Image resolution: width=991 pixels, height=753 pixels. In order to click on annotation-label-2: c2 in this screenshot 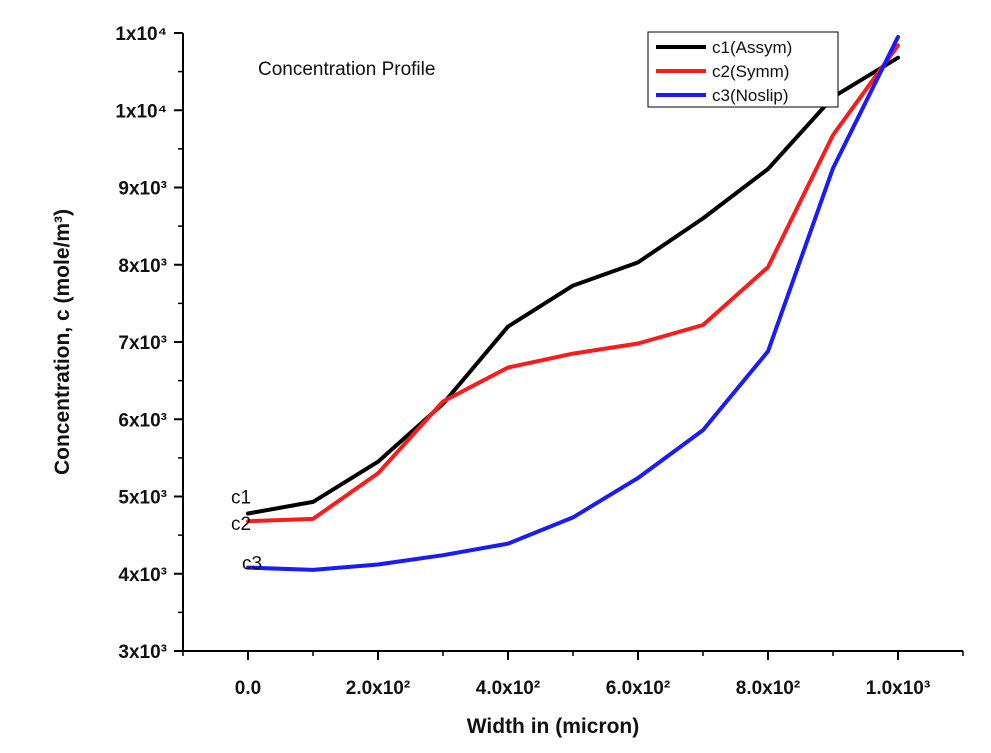, I will do `click(241, 524)`.